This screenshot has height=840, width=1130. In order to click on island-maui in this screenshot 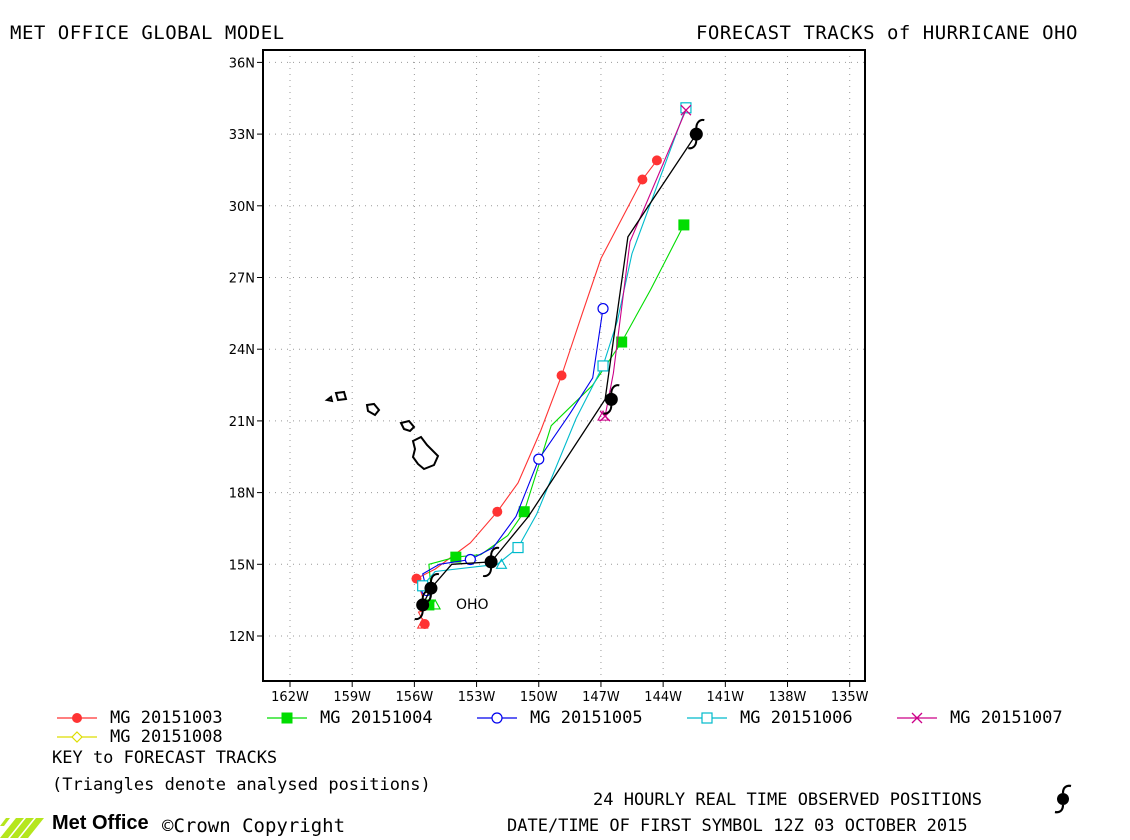, I will do `click(407, 426)`.